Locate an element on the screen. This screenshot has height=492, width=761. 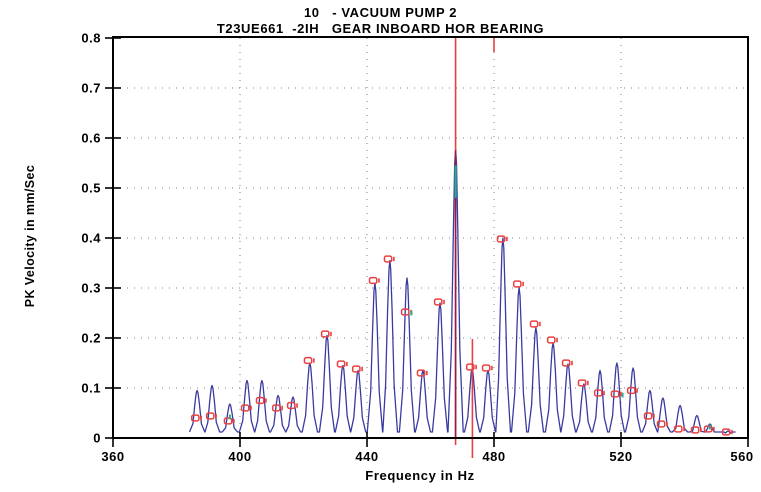
y-tick-label: 0 is located at coordinates (97, 438).